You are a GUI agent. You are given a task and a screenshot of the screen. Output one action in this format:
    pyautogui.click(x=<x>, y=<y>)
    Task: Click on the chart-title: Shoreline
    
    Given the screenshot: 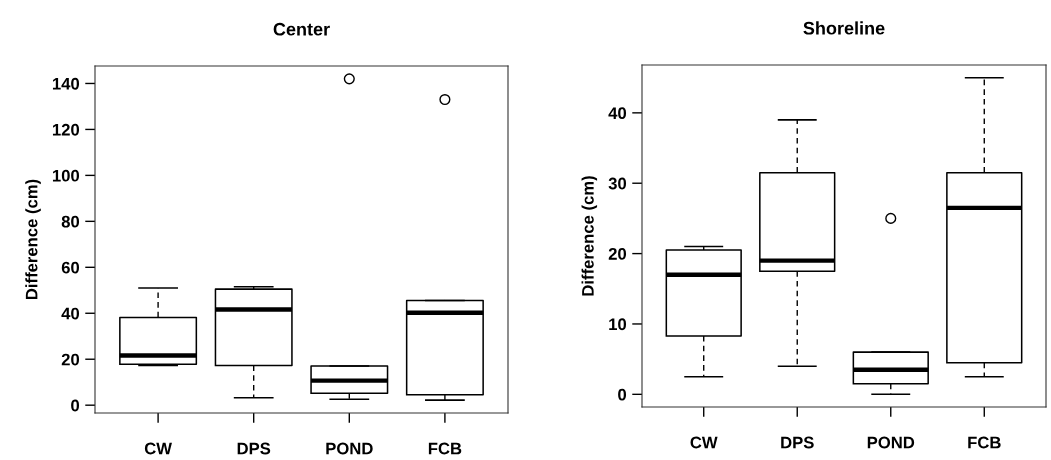 What is the action you would take?
    pyautogui.click(x=844, y=28)
    